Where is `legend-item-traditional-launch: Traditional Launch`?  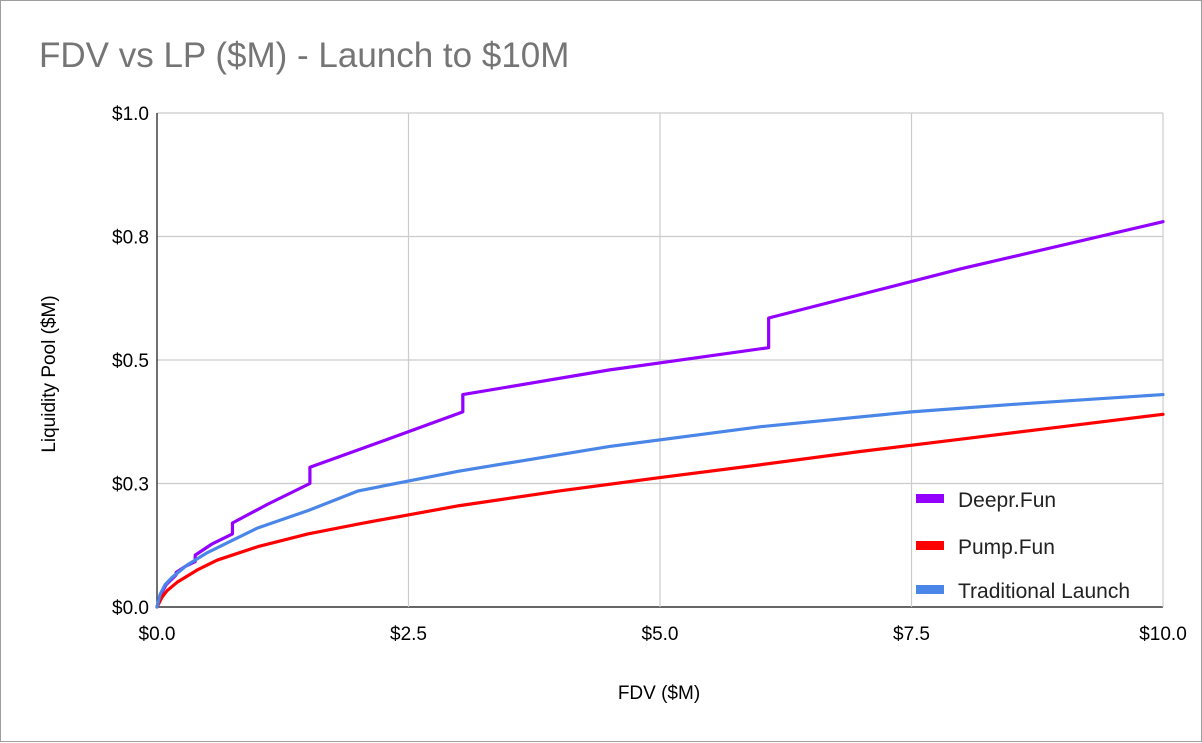 legend-item-traditional-launch: Traditional Launch is located at coordinates (1023, 591).